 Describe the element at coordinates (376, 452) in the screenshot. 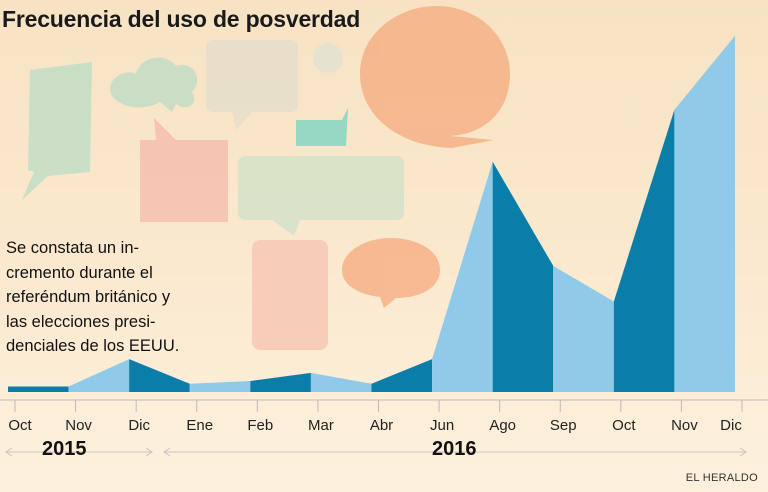

I see `year-span-arrows` at that location.